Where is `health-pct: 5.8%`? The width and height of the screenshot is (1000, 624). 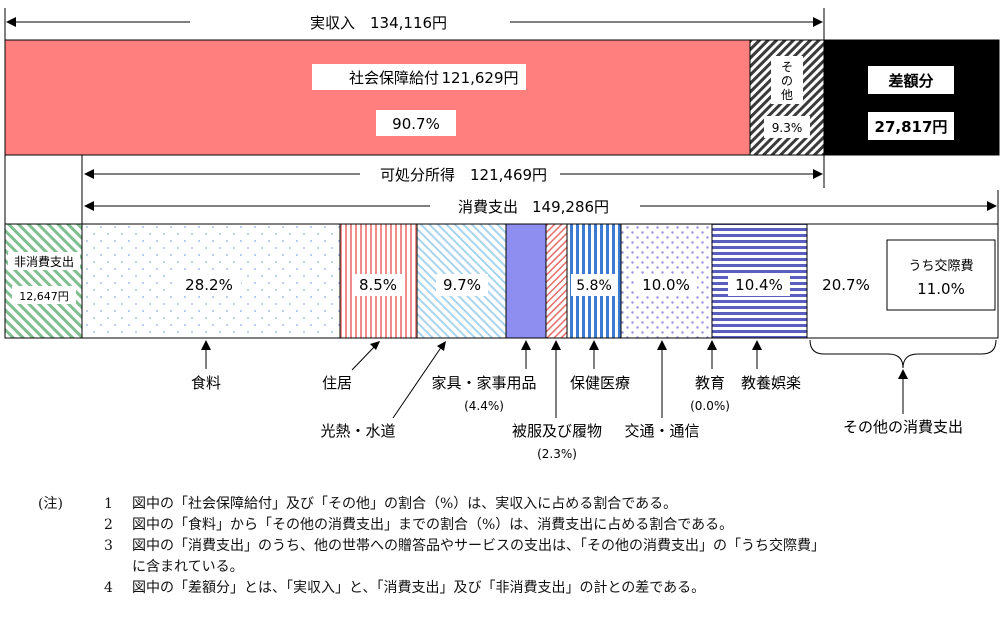 health-pct: 5.8% is located at coordinates (594, 286).